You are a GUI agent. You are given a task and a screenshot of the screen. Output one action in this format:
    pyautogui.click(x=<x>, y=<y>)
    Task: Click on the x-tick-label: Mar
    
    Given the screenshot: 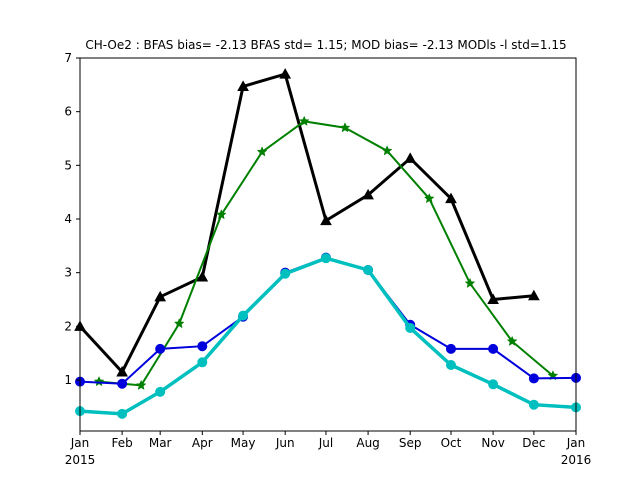 What is the action you would take?
    pyautogui.click(x=160, y=443)
    